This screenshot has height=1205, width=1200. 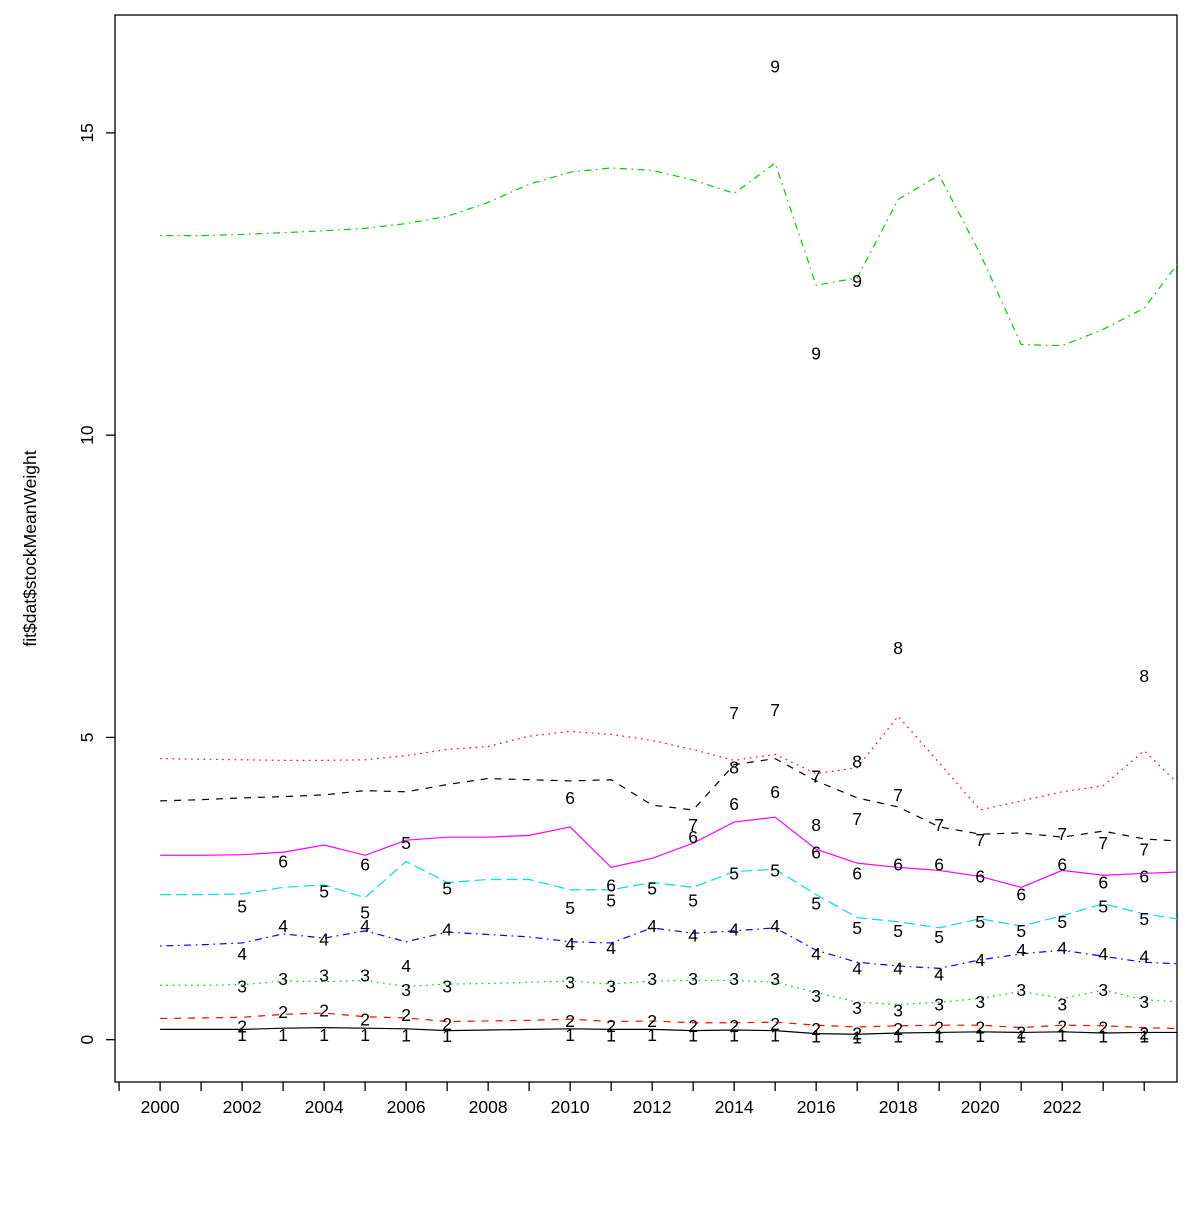 I want to click on y-axis-tick-label: 10, so click(x=87, y=435).